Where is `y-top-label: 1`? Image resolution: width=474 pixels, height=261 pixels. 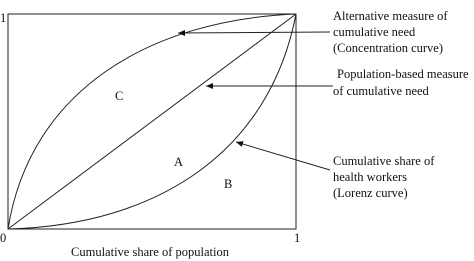
y-top-label: 1 is located at coordinates (3, 18).